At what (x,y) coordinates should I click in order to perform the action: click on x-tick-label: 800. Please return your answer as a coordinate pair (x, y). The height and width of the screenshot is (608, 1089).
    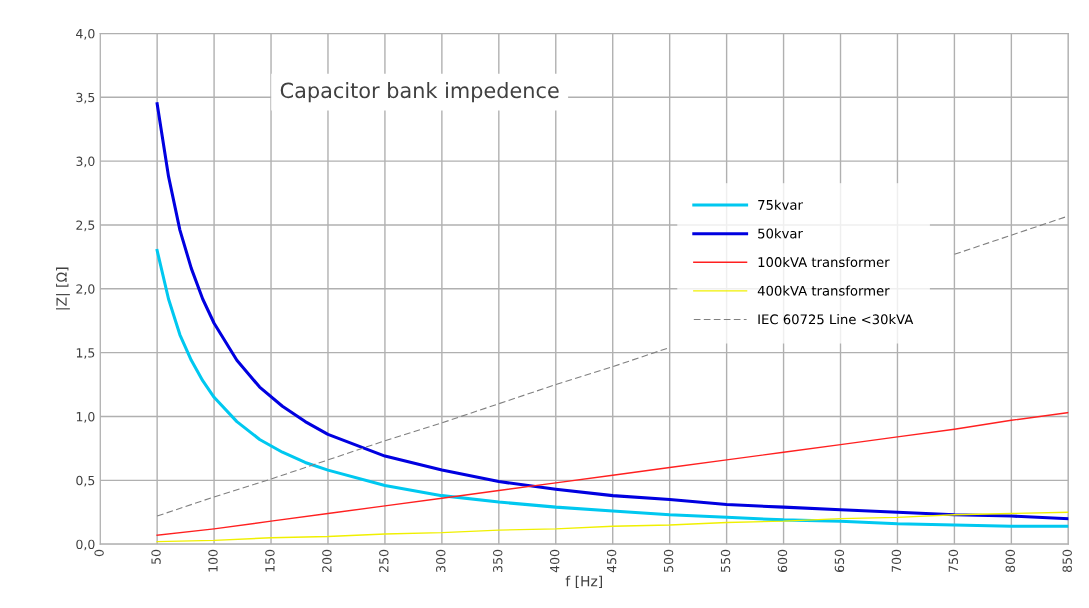
    Looking at the image, I should click on (1010, 561).